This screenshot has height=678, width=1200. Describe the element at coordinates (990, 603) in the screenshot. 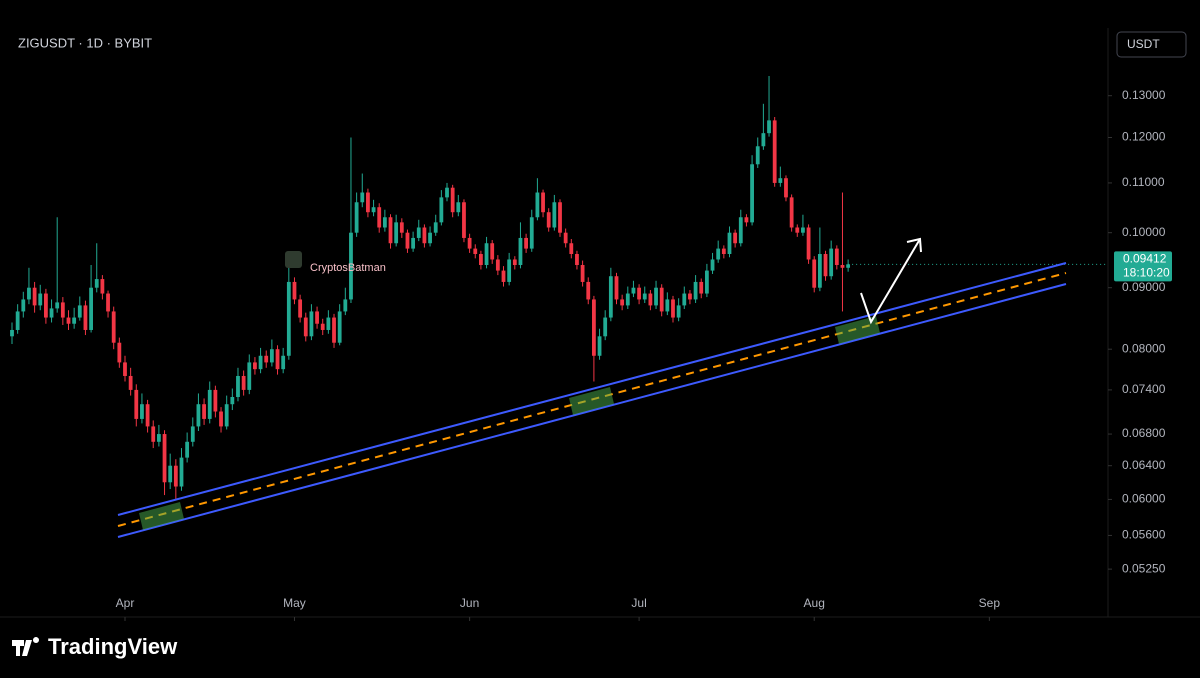

I see `x-tick-label: Sep` at that location.